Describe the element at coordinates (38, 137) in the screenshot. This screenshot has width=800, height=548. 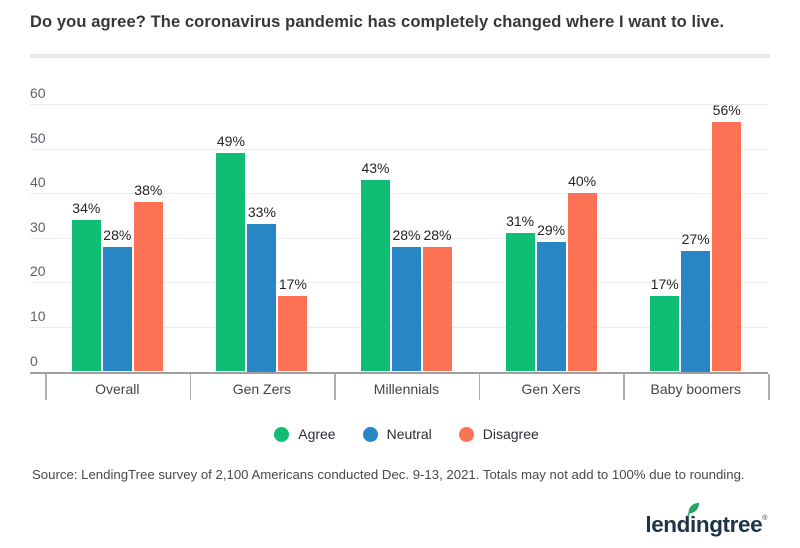
I see `y-axis-tick-label: 50` at that location.